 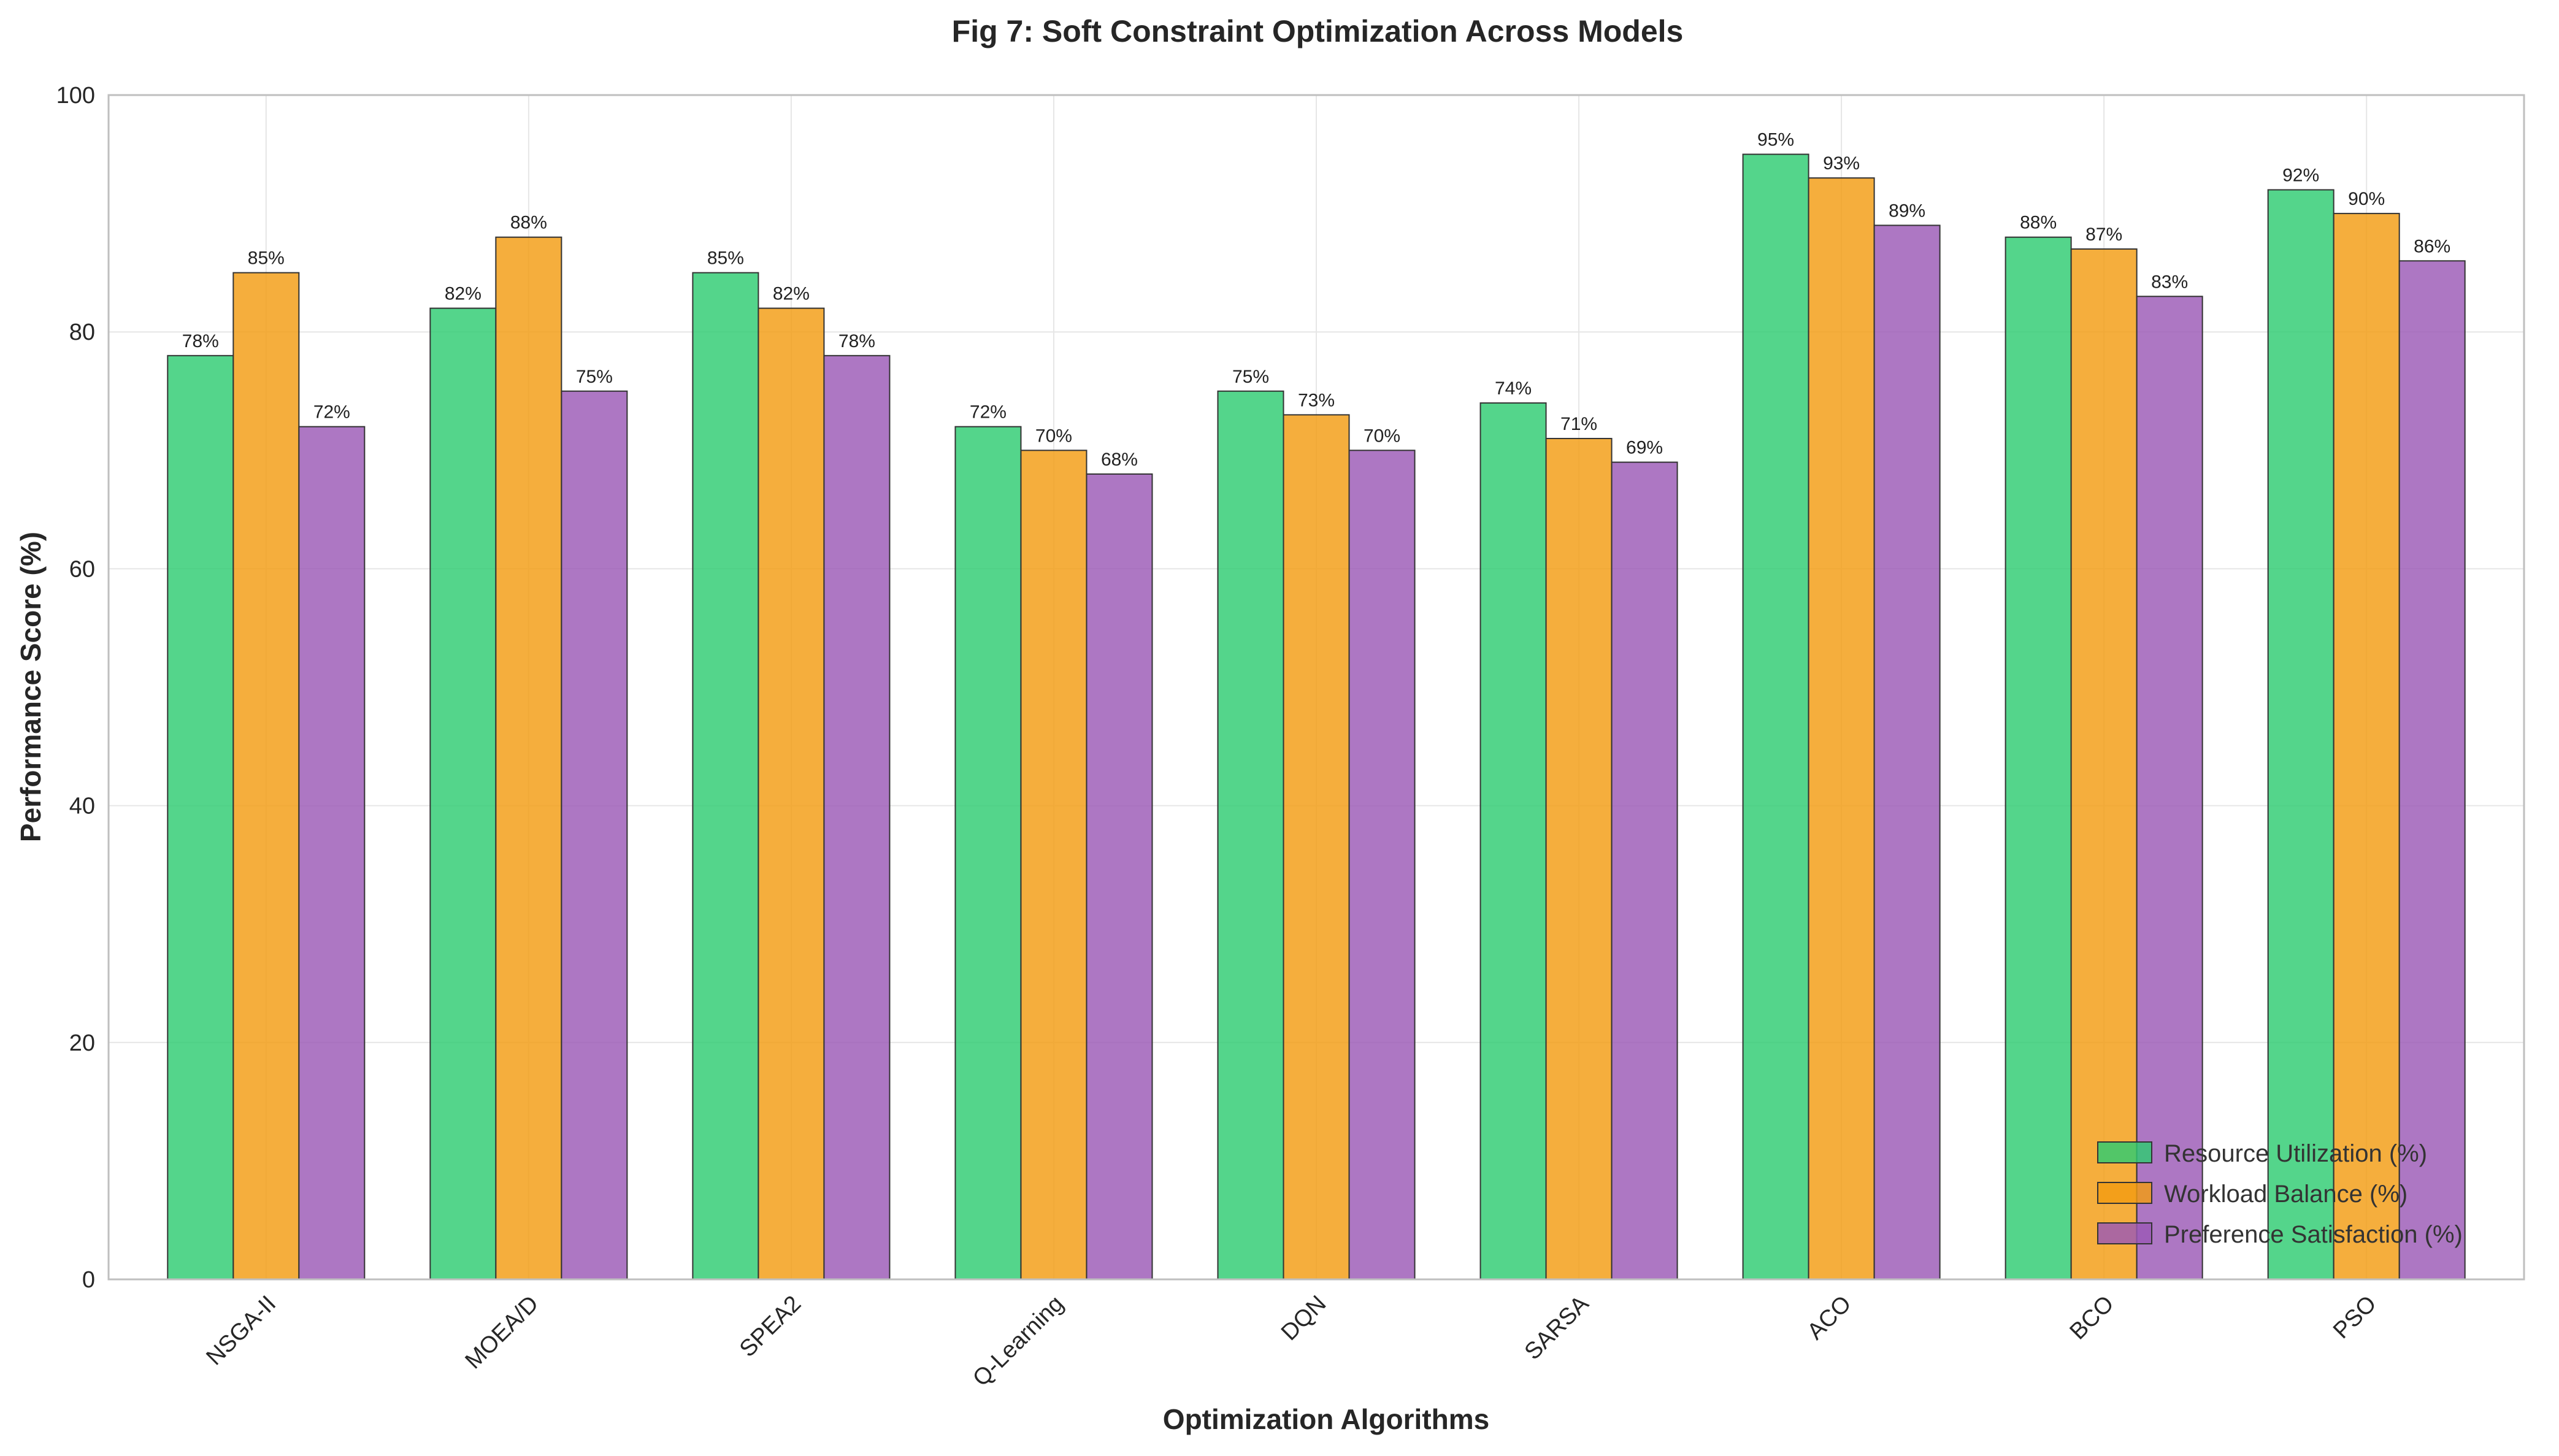 What do you see at coordinates (2103, 234) in the screenshot?
I see `data-label: 87%` at bounding box center [2103, 234].